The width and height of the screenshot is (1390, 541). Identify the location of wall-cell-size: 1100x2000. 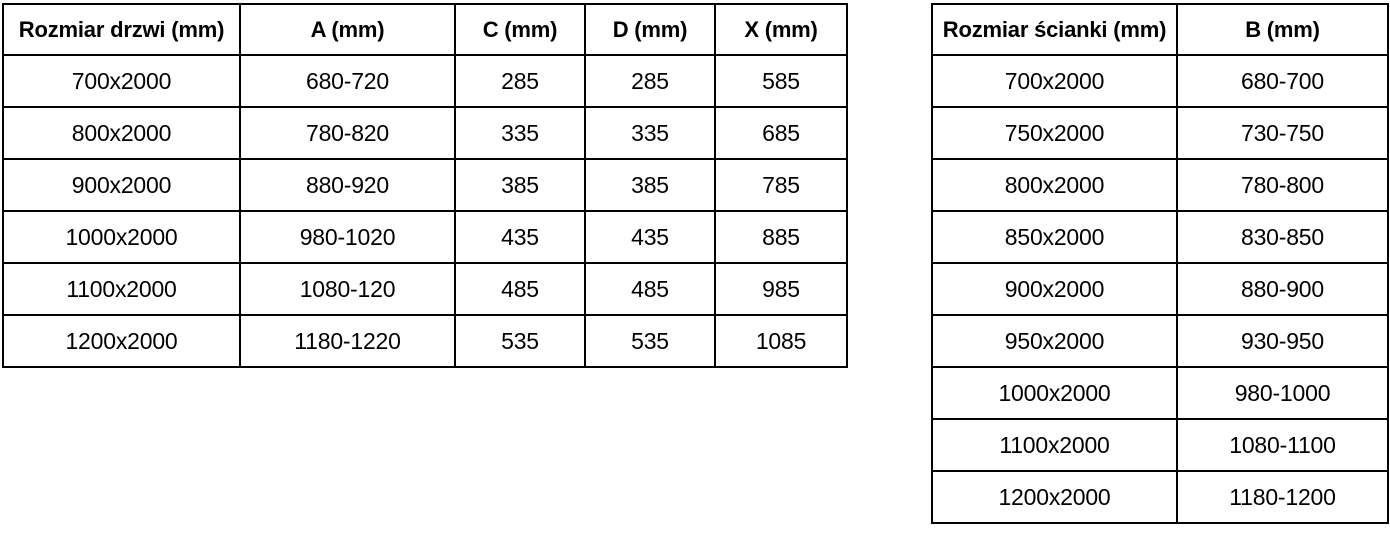
(1054, 445).